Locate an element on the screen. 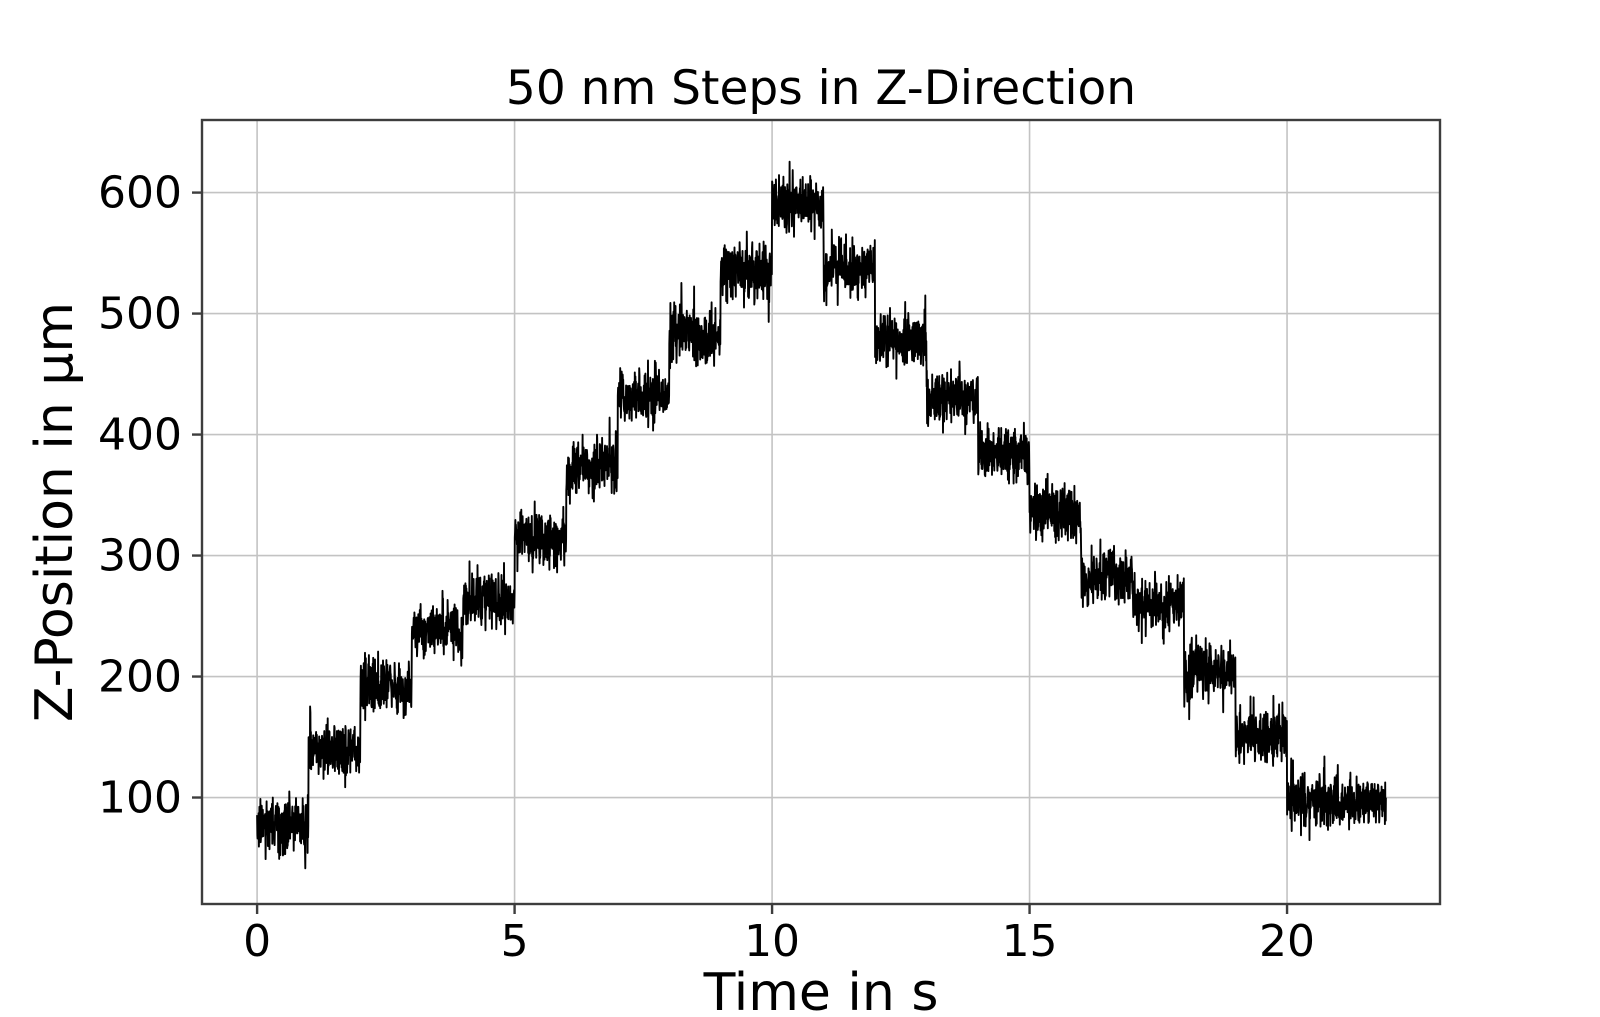 The height and width of the screenshot is (1017, 1600). x-tick-label: 15 is located at coordinates (1030, 941).